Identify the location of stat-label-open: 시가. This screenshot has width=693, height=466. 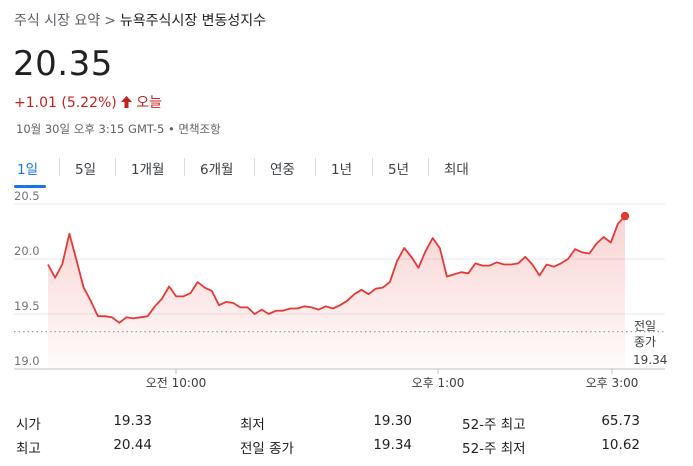
(28, 425).